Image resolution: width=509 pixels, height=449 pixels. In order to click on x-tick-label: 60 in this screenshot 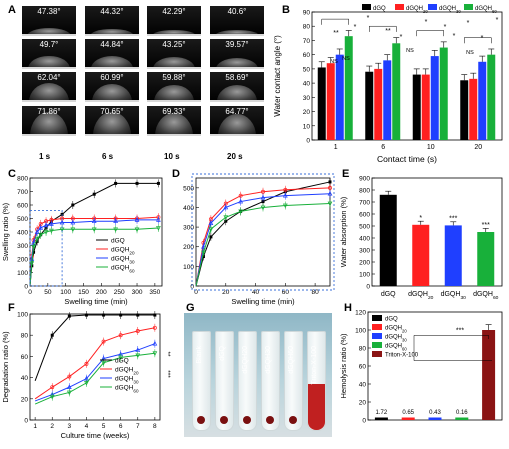, I will do `click(286, 292)`.